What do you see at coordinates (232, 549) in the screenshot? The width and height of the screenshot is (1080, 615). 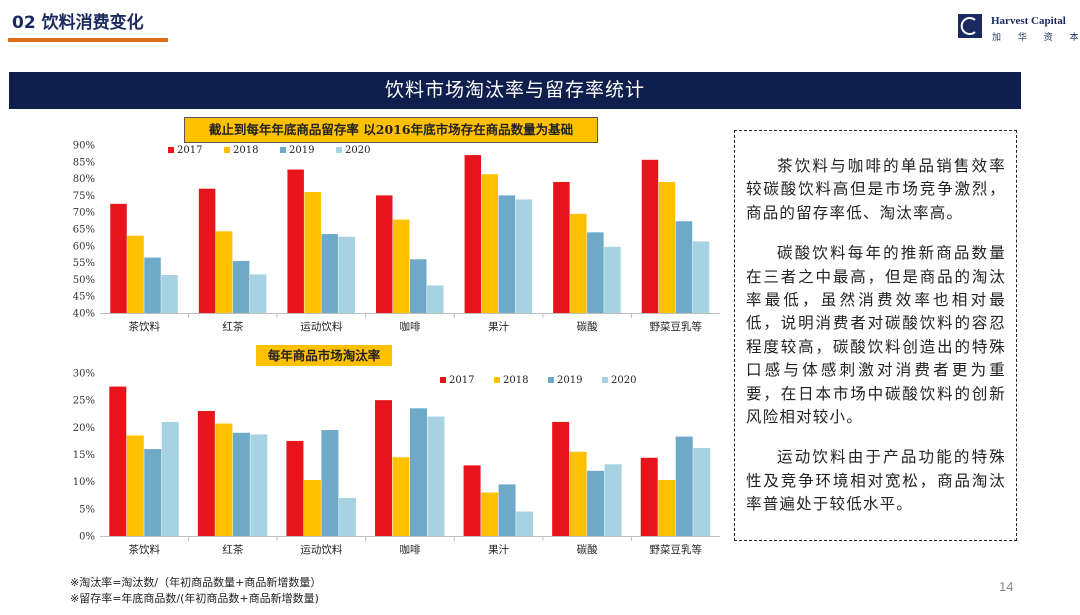 I see `elimination-x-tick-label: 红茶` at bounding box center [232, 549].